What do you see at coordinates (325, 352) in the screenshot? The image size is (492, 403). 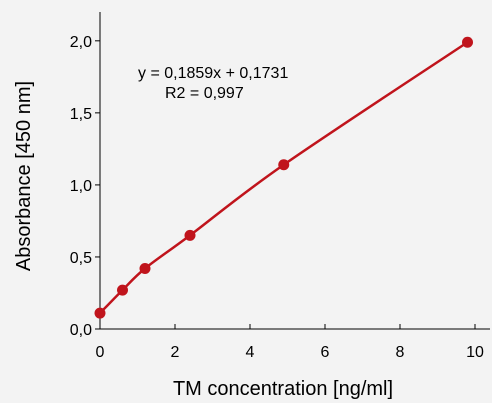 I see `x-tick-label: 6` at bounding box center [325, 352].